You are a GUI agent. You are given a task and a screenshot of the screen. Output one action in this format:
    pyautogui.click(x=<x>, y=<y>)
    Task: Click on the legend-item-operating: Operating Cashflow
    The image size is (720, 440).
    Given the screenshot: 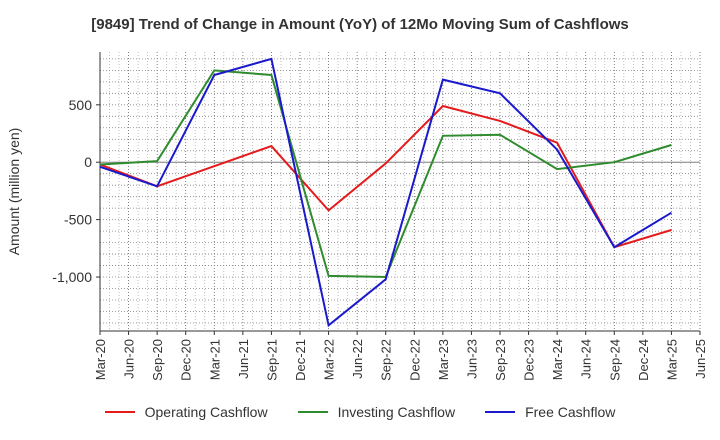 What is the action you would take?
    pyautogui.click(x=186, y=412)
    